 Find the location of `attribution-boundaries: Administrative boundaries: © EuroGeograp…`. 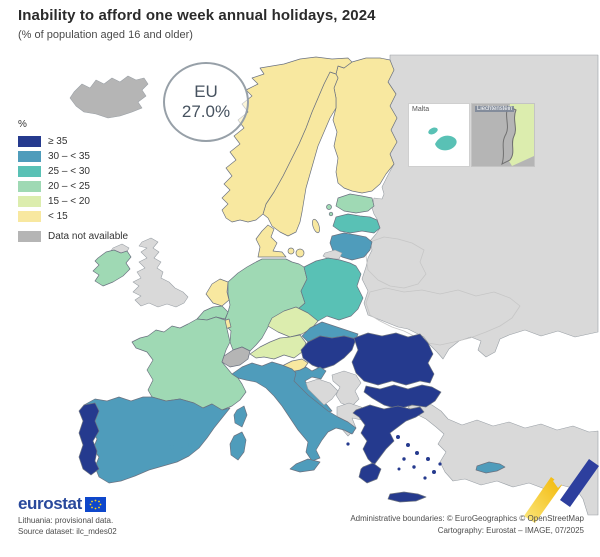

attribution-boundaries: Administrative boundaries: © EuroGeograp… is located at coordinates (467, 518).